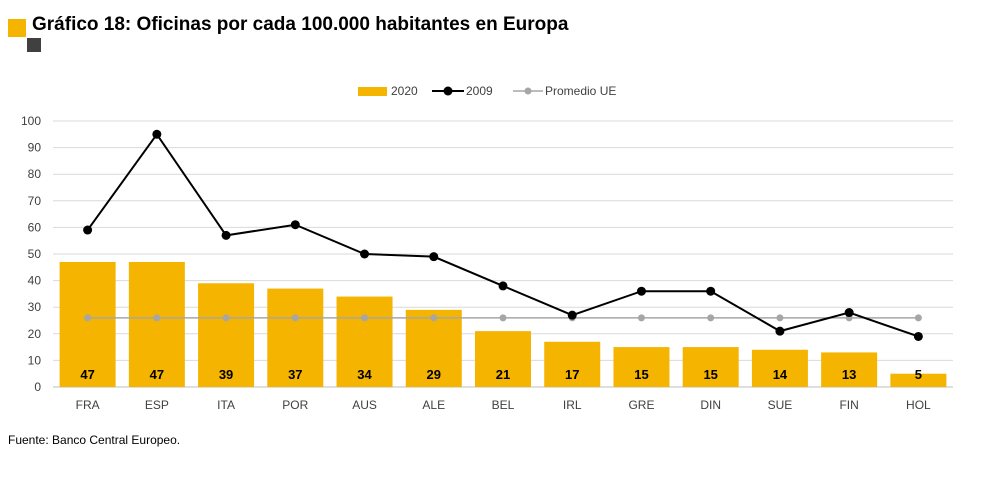  Describe the element at coordinates (580, 91) in the screenshot. I see `legend-label-promedio-ue: Promedio UE` at that location.